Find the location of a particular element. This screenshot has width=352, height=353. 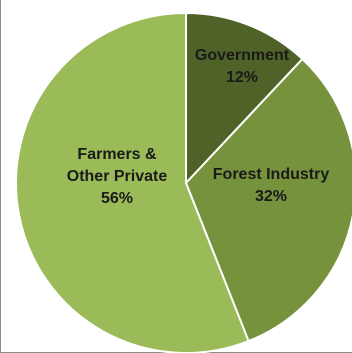

slice-name-label: Forest Industry is located at coordinates (271, 174).